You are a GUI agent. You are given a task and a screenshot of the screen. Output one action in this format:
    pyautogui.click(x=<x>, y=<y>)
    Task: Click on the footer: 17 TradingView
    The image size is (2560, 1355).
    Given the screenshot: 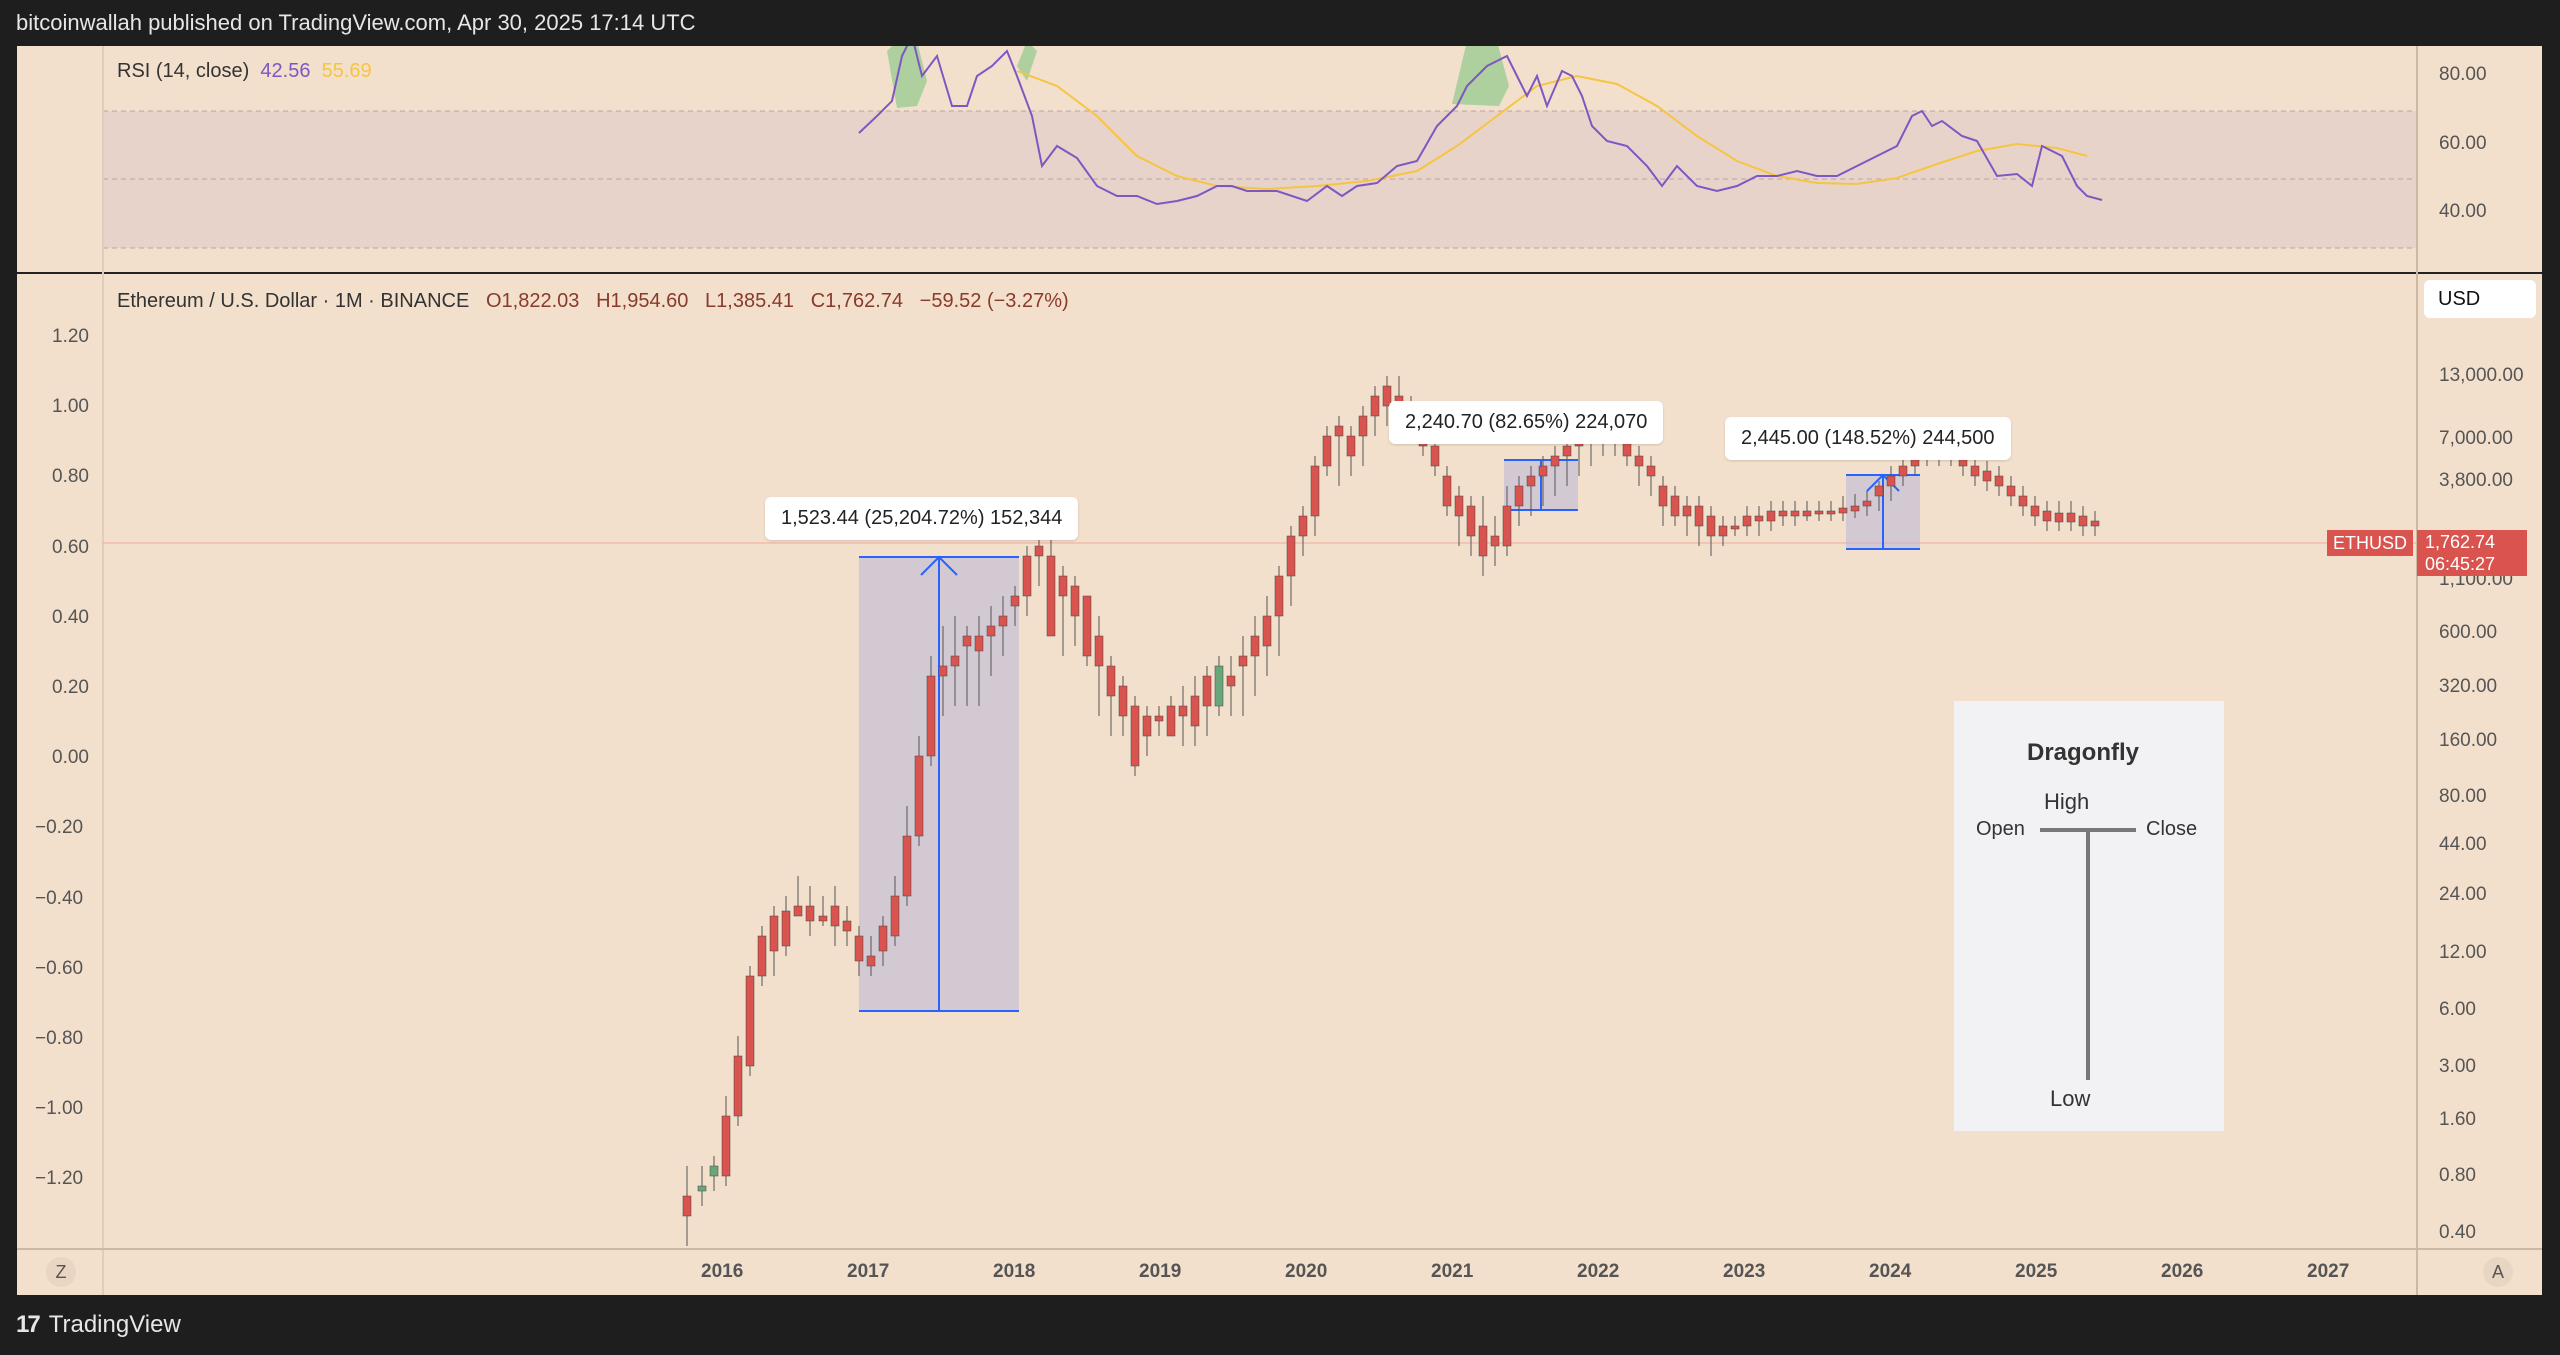 What is the action you would take?
    pyautogui.click(x=1280, y=1325)
    